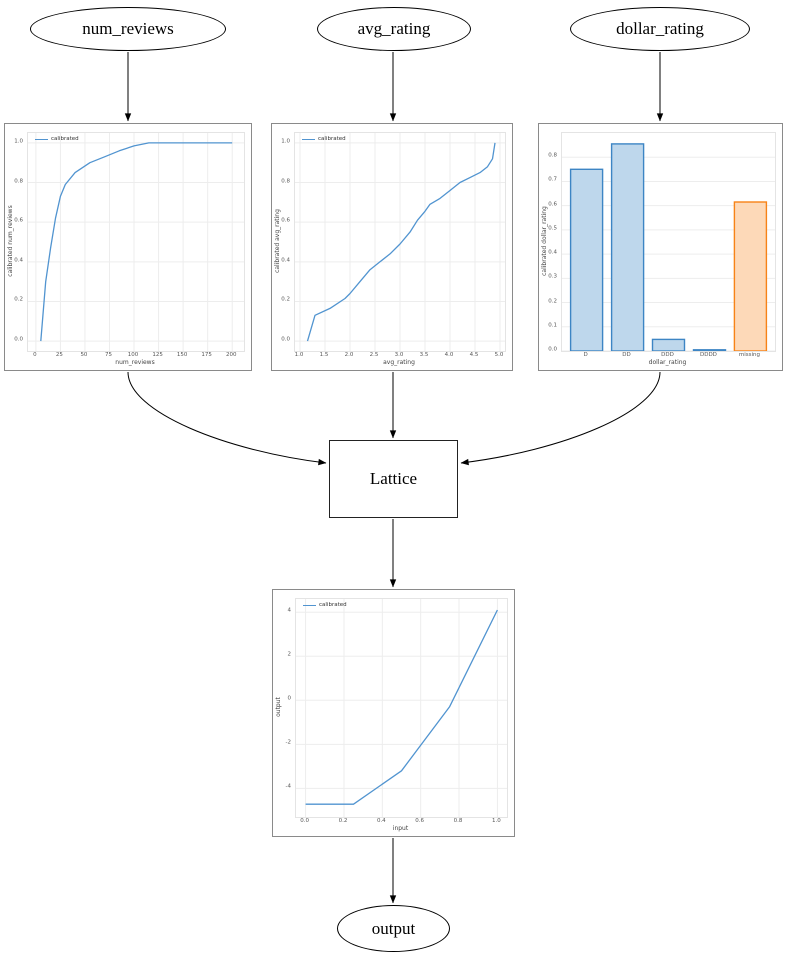  Describe the element at coordinates (709, 350) in the screenshot. I see `bar-DDDD` at that location.